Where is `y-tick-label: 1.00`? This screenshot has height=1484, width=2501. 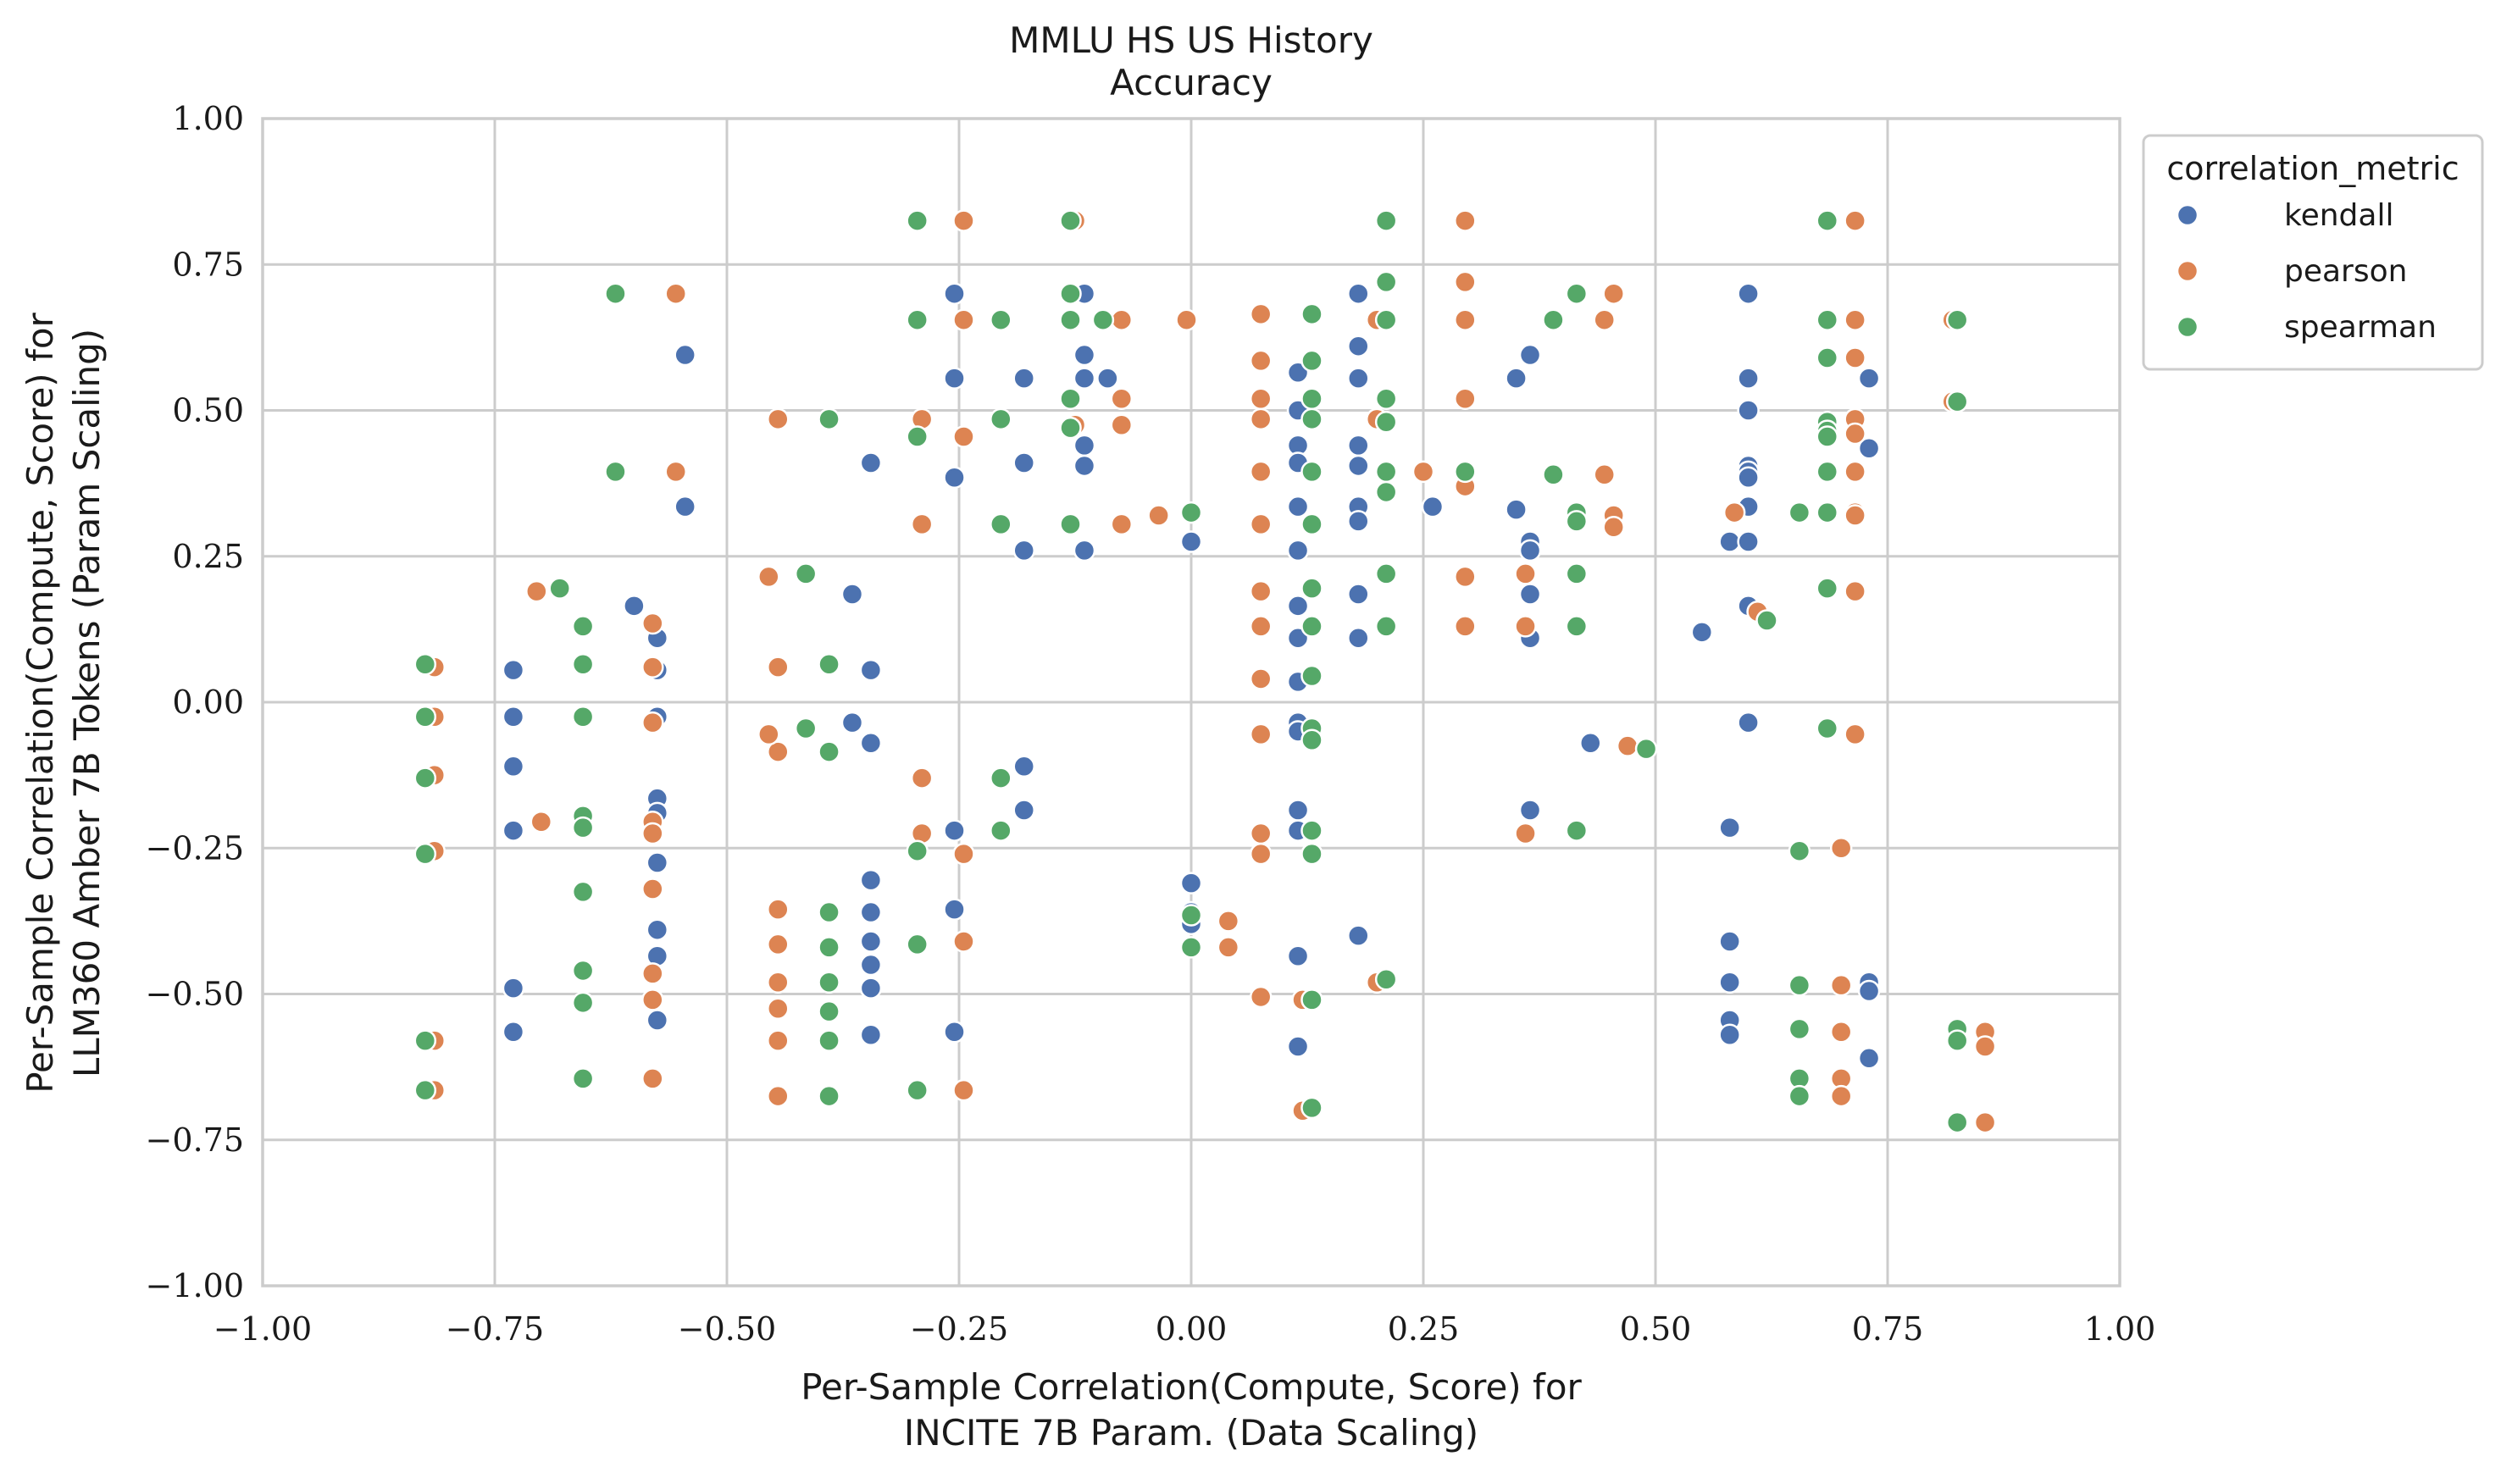 y-tick-label: 1.00 is located at coordinates (208, 118).